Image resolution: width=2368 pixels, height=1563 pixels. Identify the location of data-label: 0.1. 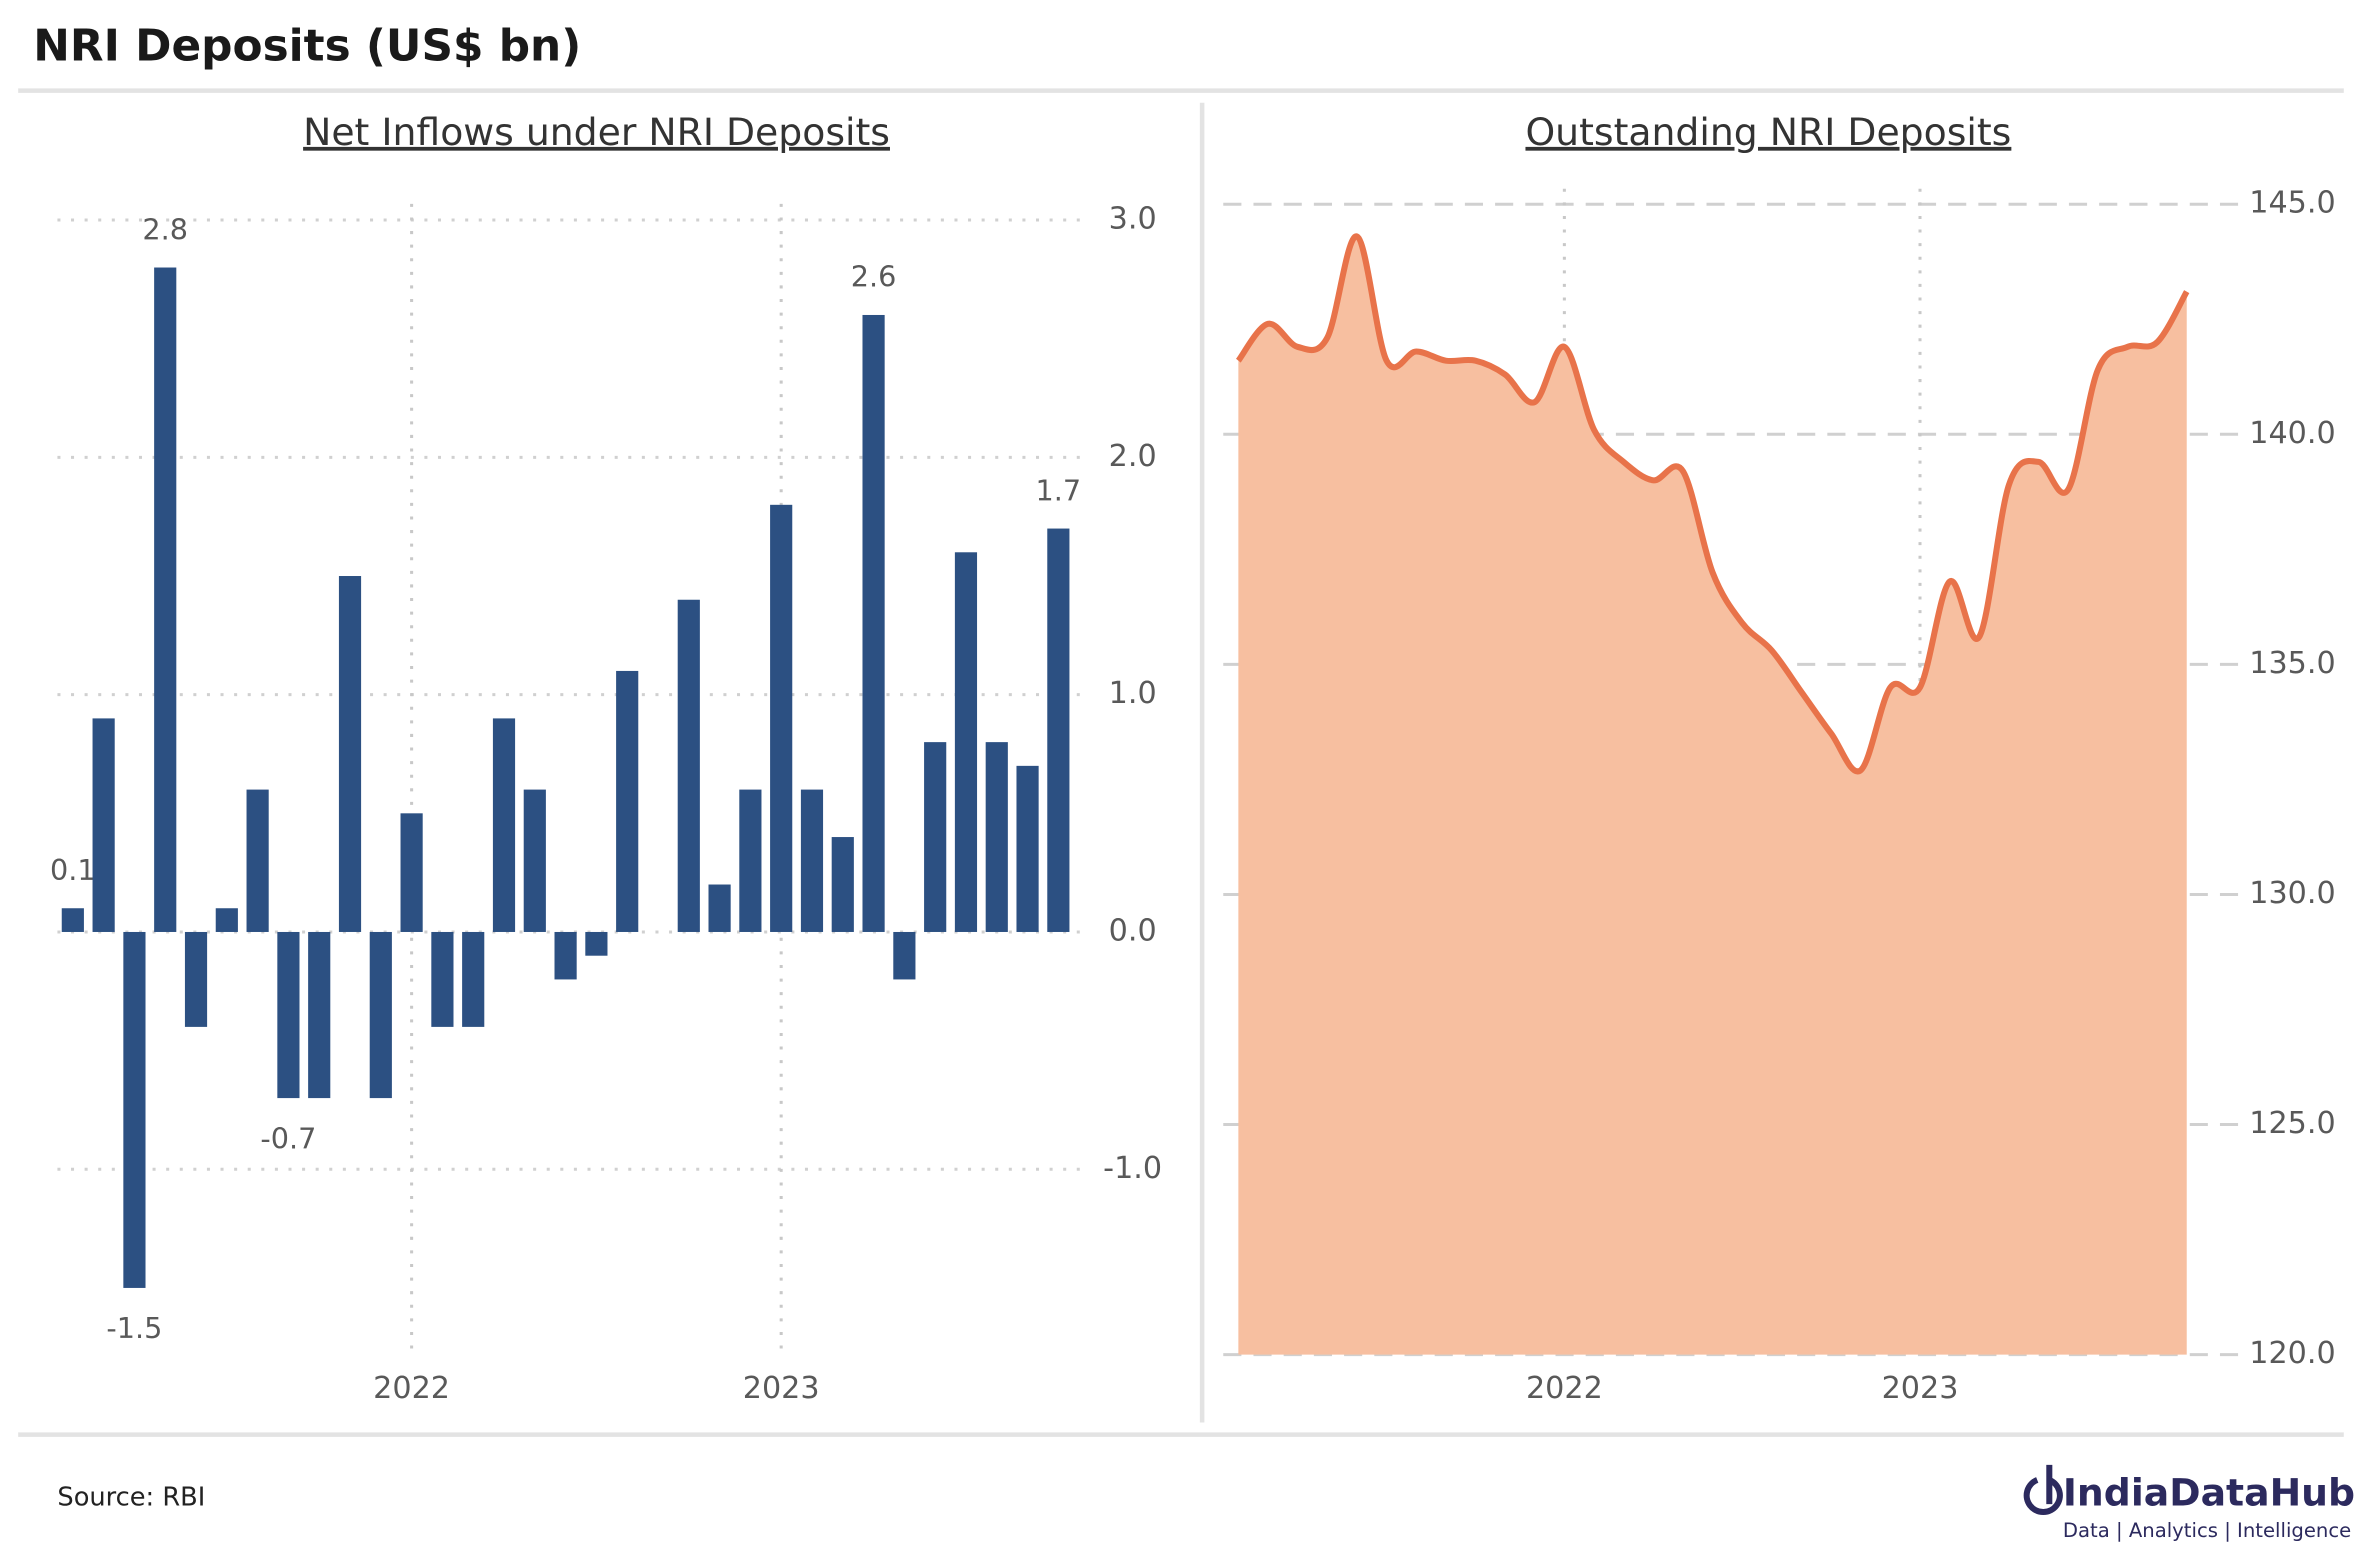
(73, 870).